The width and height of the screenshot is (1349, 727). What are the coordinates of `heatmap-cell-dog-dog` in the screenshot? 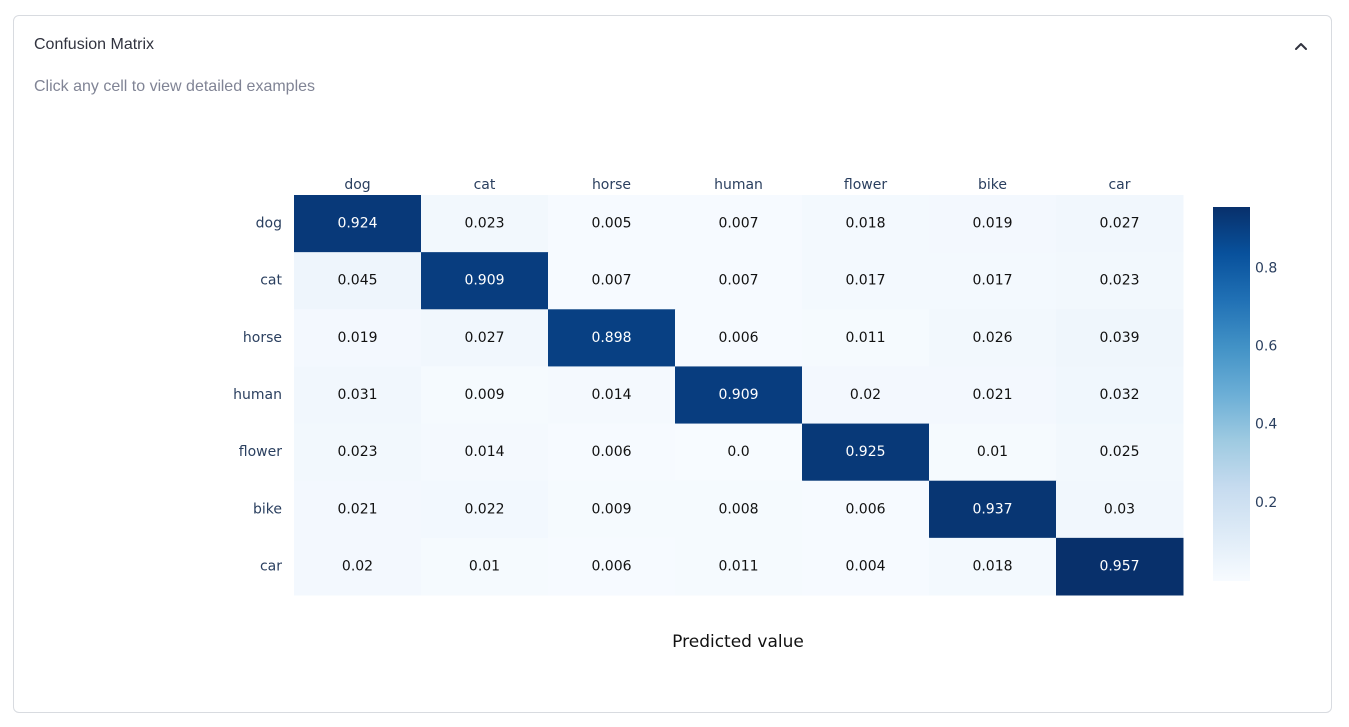 It's located at (358, 224).